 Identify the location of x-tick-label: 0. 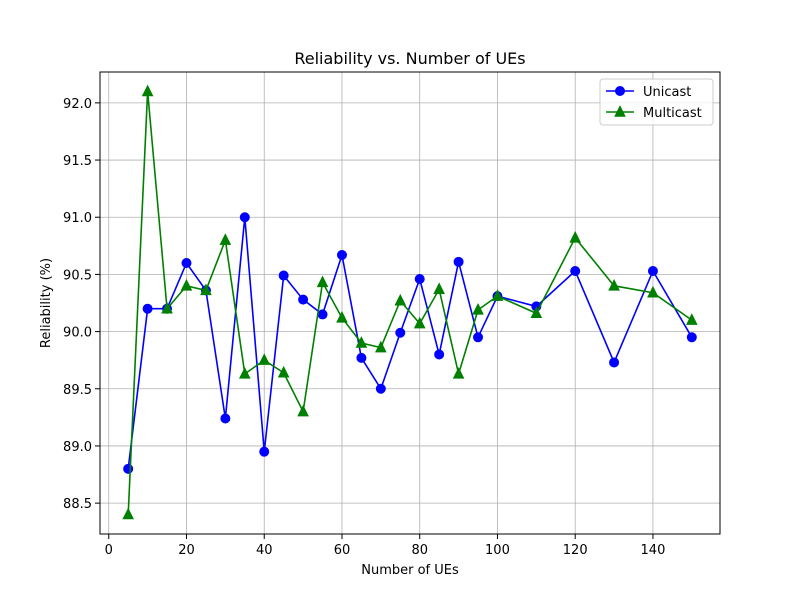
(109, 550).